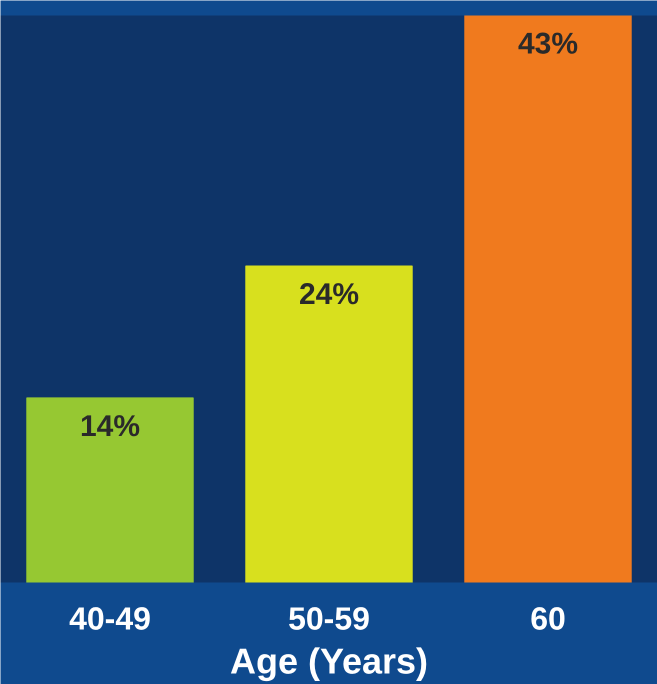 This screenshot has height=684, width=657. Describe the element at coordinates (548, 44) in the screenshot. I see `data-label: 43%` at that location.